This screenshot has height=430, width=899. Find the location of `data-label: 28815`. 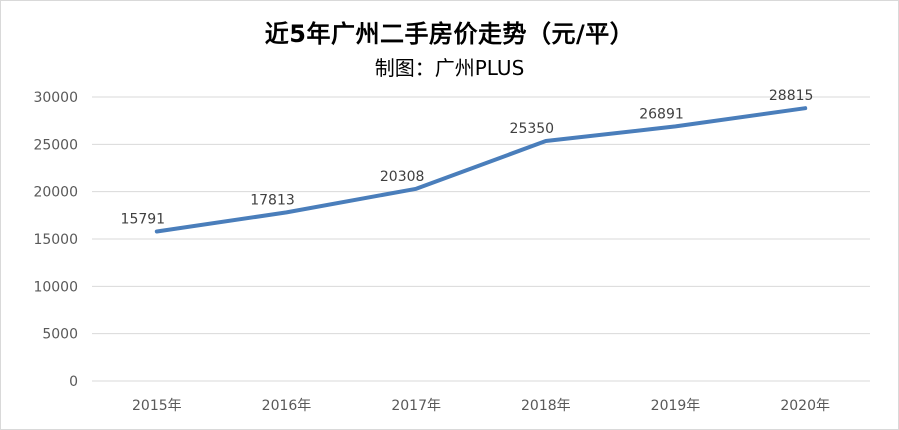

data-label: 28815 is located at coordinates (791, 96).